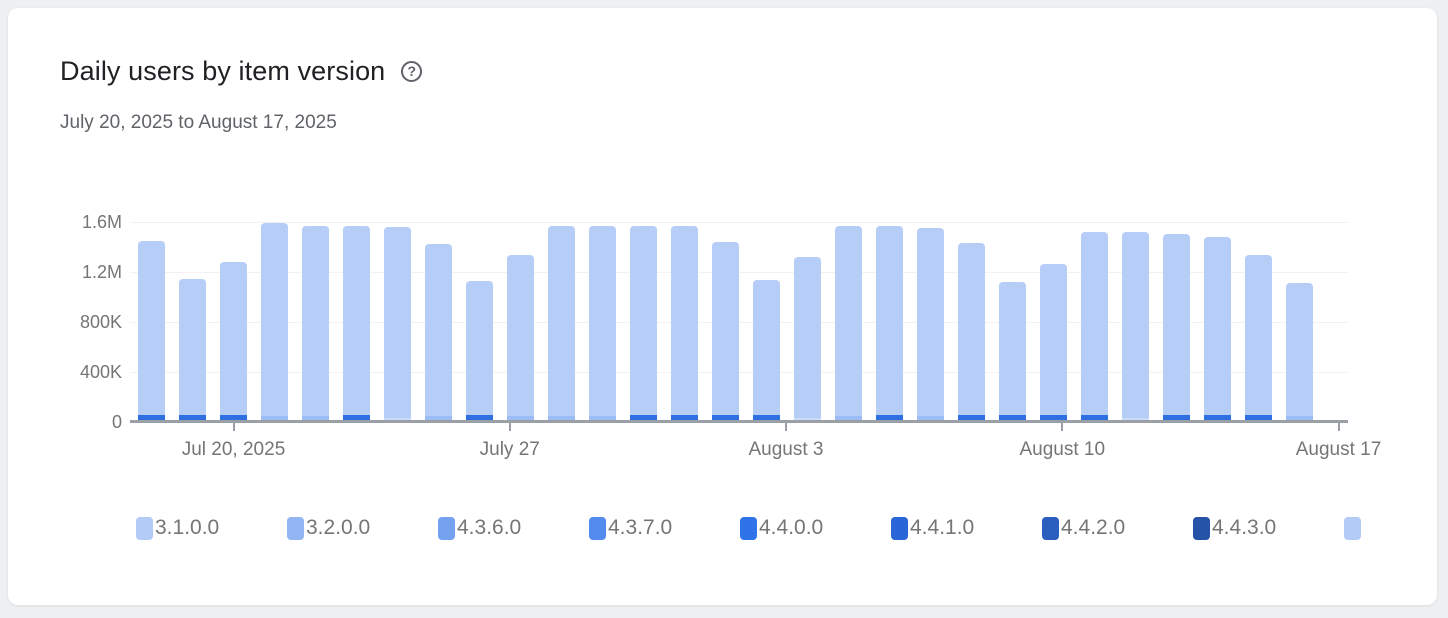  I want to click on legend-label: 4.3.6.0, so click(489, 527).